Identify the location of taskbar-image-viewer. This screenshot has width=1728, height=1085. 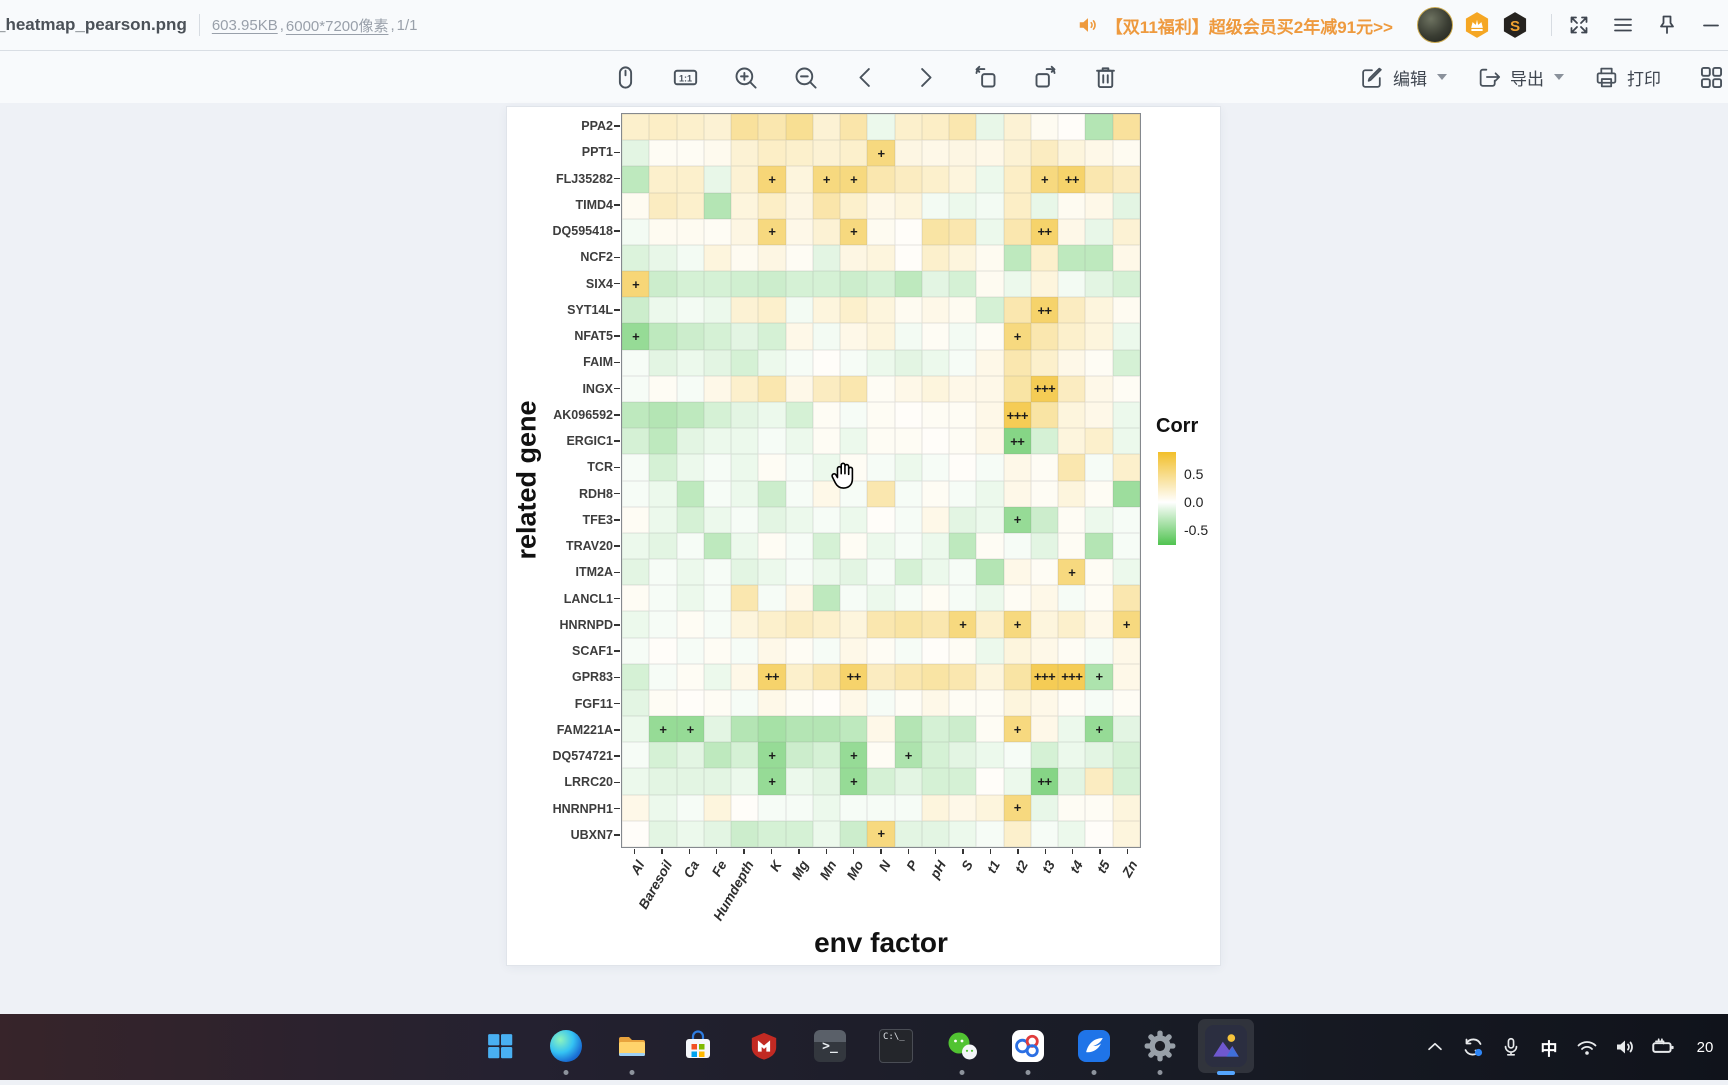
(1226, 1047).